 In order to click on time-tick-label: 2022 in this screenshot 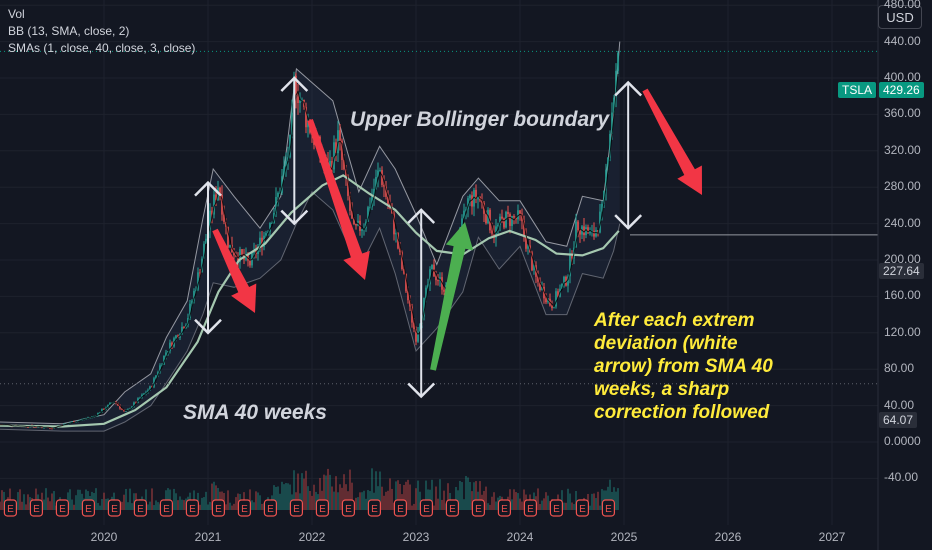, I will do `click(312, 537)`.